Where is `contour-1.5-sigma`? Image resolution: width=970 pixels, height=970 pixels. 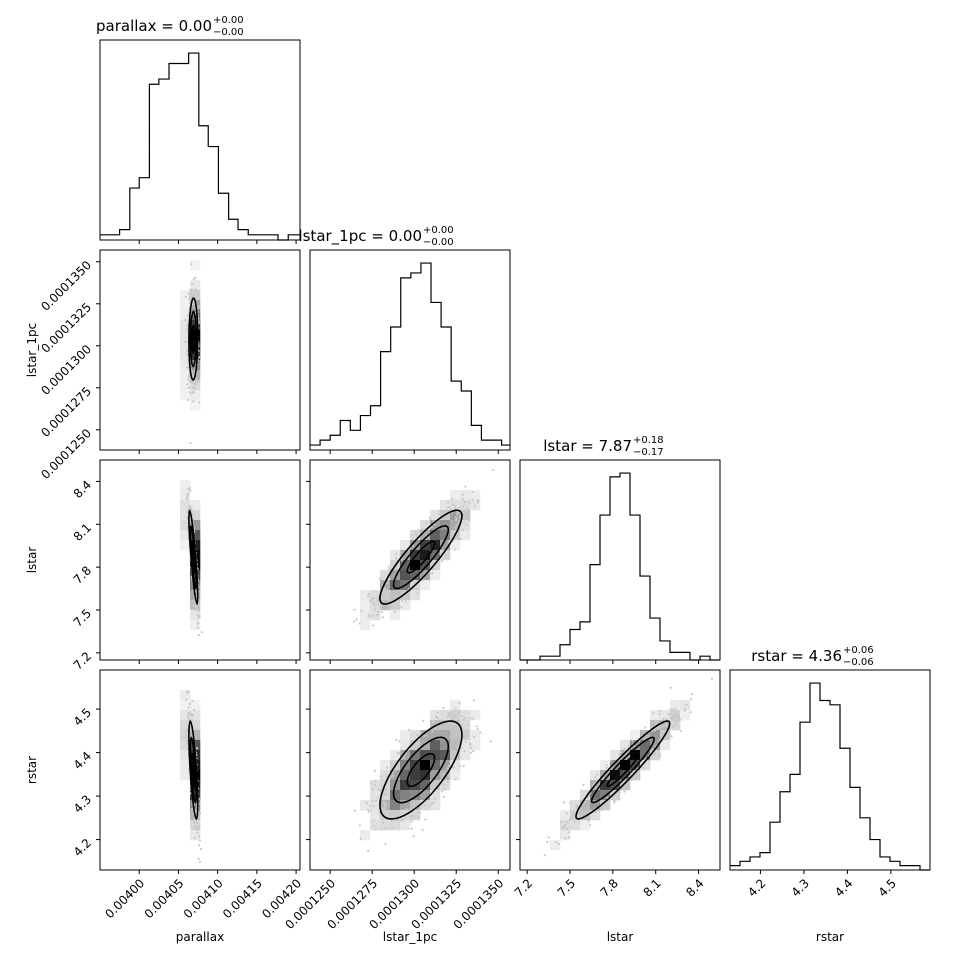 contour-1.5-sigma is located at coordinates (623, 770).